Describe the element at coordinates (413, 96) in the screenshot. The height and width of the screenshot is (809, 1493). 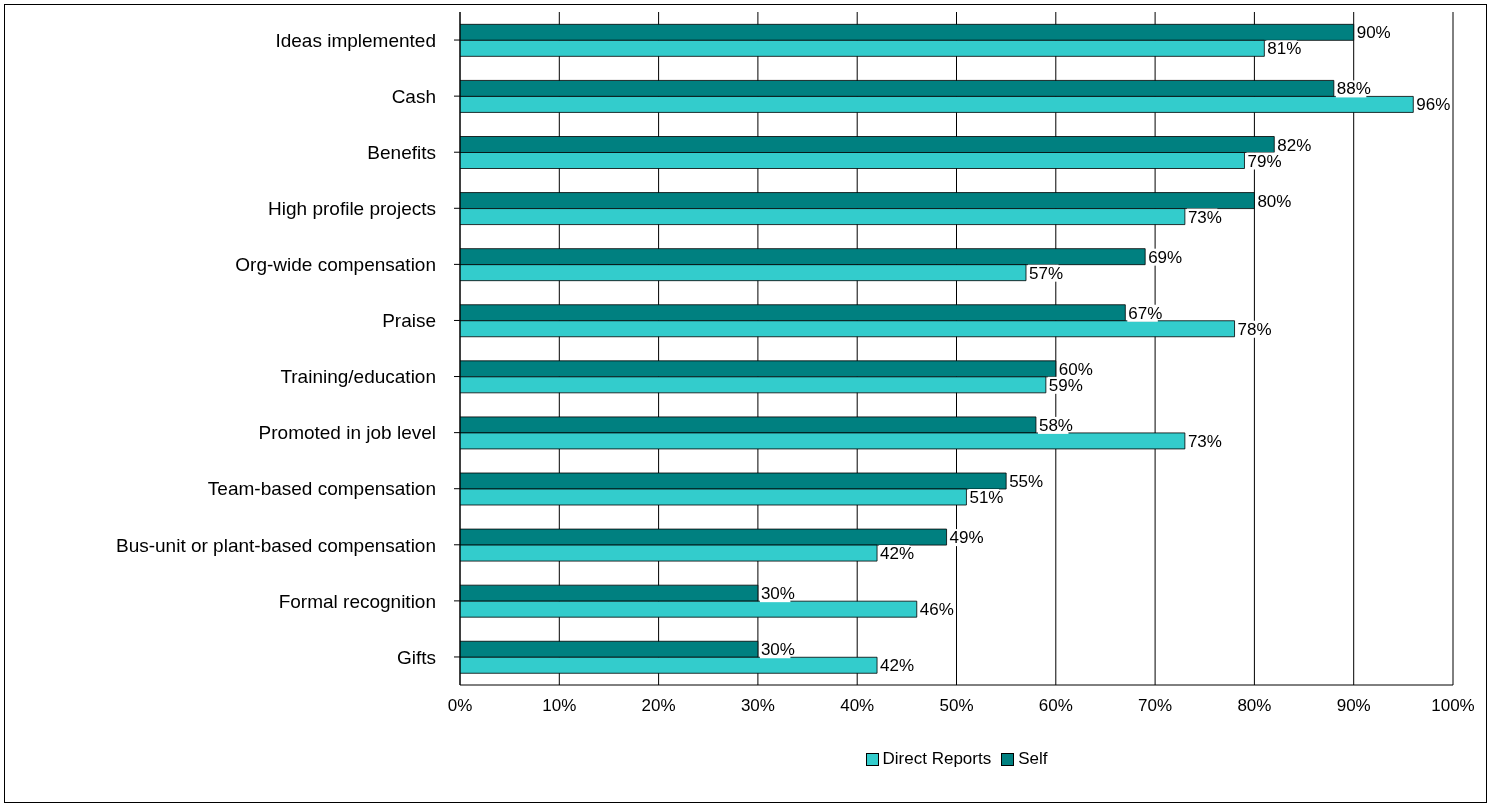
I see `y-tick-label: Cash` at that location.